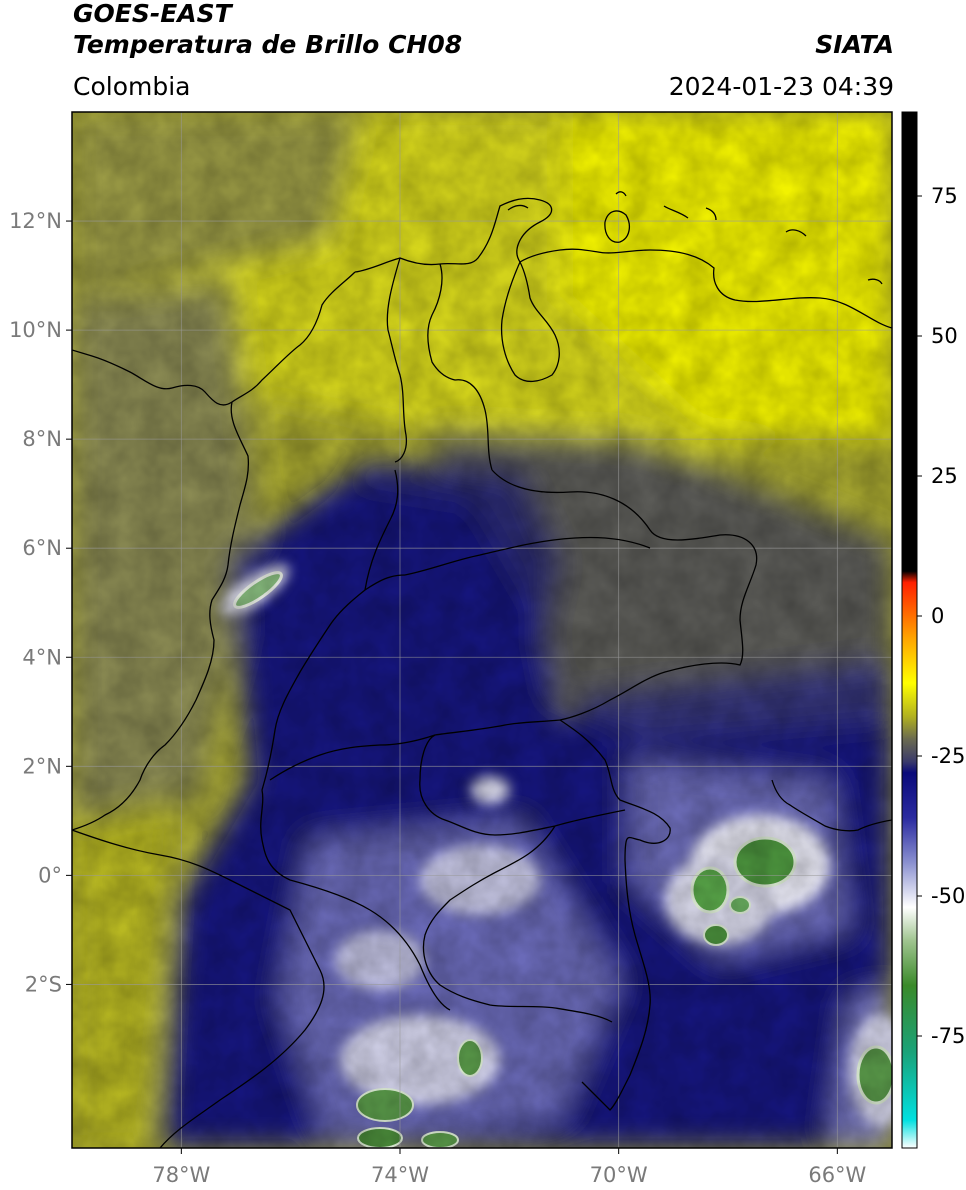  What do you see at coordinates (268, 44) in the screenshot?
I see `product-title: Temperatura de Brillo CH08` at bounding box center [268, 44].